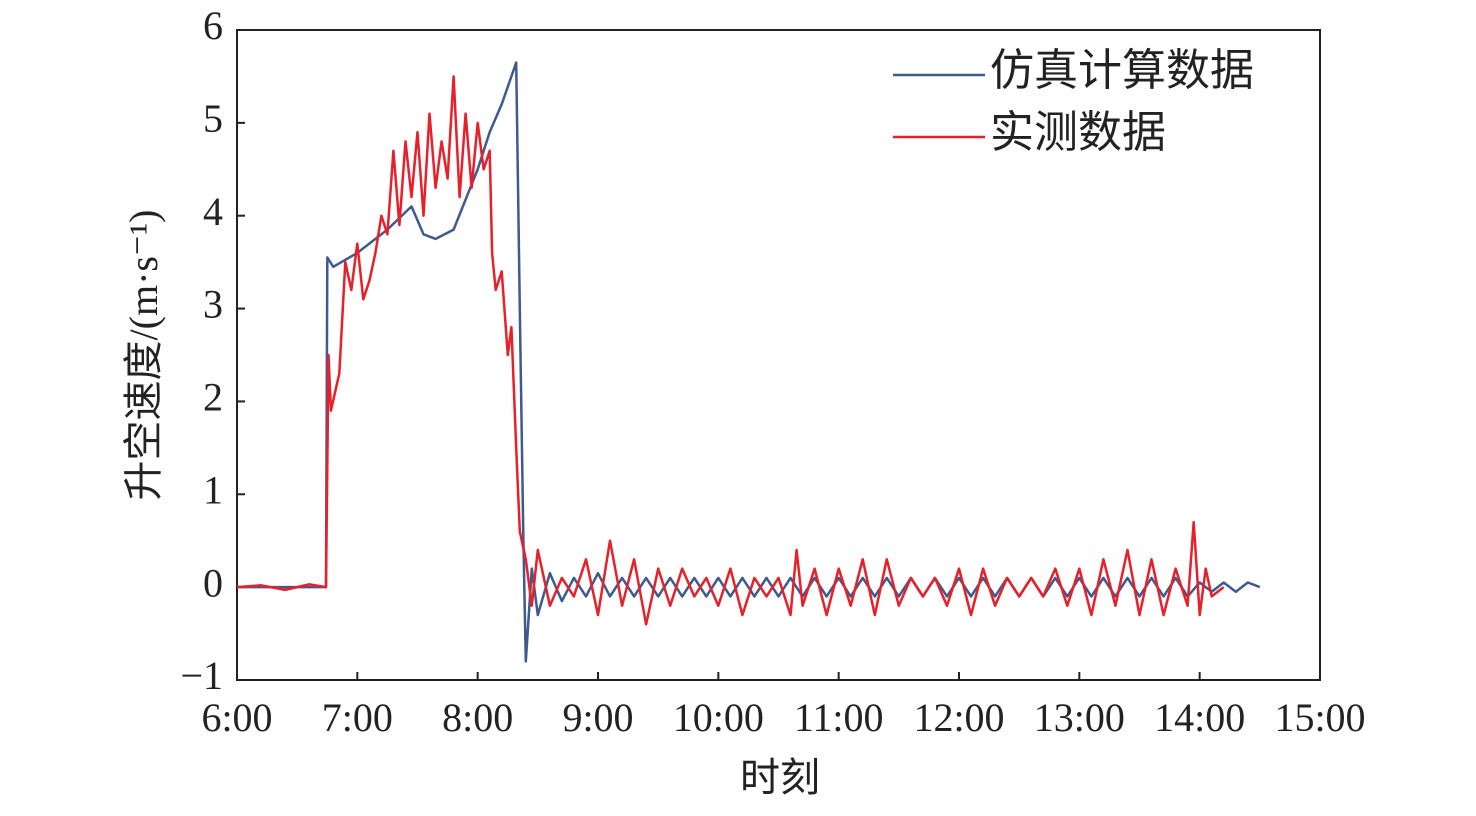 The width and height of the screenshot is (1476, 816). Describe the element at coordinates (213, 397) in the screenshot. I see `y-tick-label: 2` at that location.